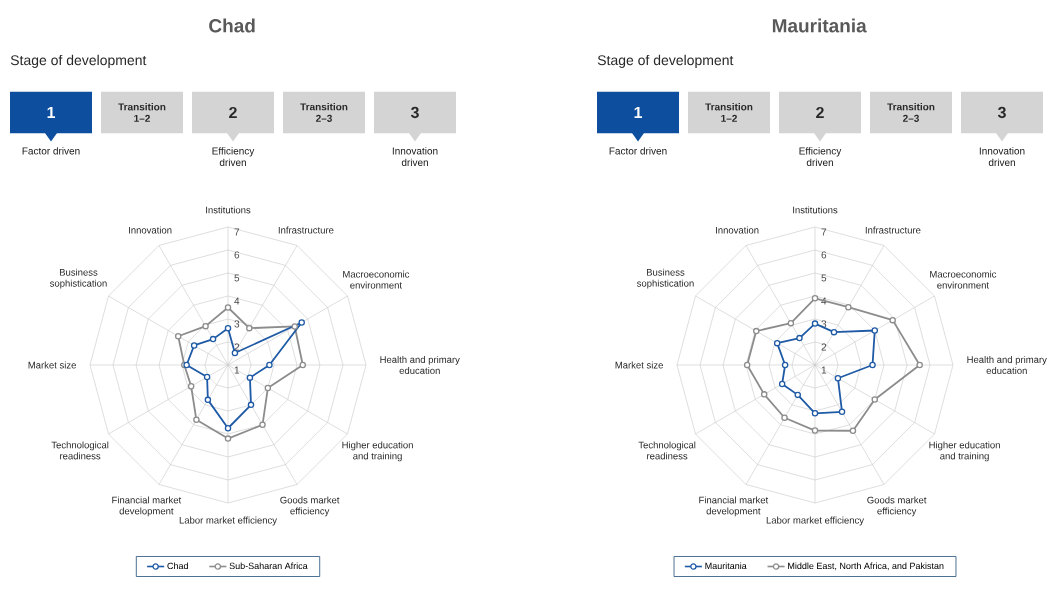 Image resolution: width=1051 pixels, height=590 pixels. Describe the element at coordinates (237, 301) in the screenshot. I see `y-tick-label: 4` at that location.